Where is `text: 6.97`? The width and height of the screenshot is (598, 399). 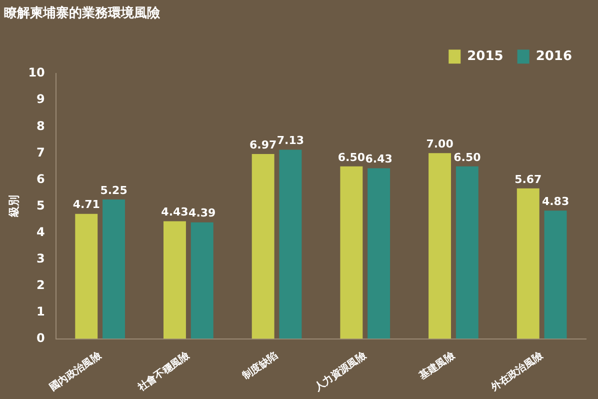 text: 6.97 is located at coordinates (263, 145).